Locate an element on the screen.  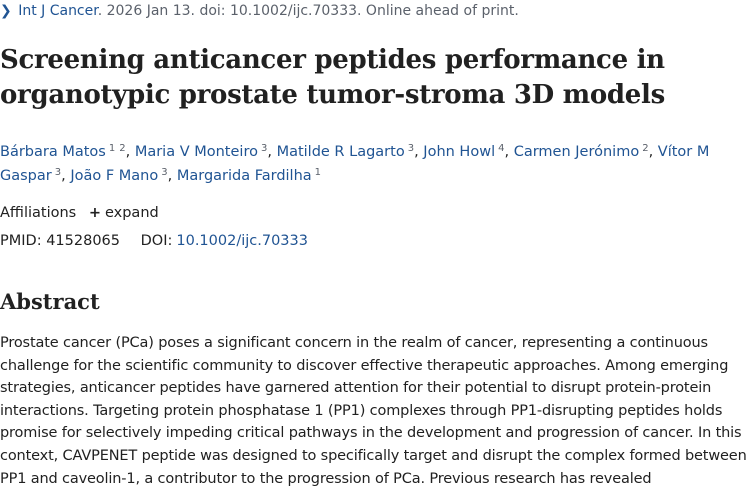
identifiers-row: PMID: 41528065 DOI: 10.1002/ijc.70333 is located at coordinates (154, 241).